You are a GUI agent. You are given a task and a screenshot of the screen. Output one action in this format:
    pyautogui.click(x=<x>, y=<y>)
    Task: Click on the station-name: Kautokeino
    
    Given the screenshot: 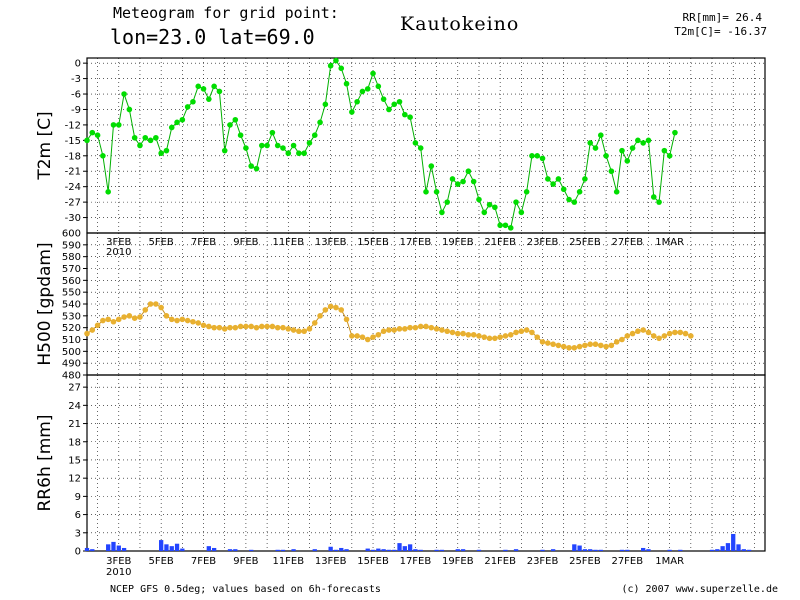 What is the action you would take?
    pyautogui.click(x=460, y=24)
    